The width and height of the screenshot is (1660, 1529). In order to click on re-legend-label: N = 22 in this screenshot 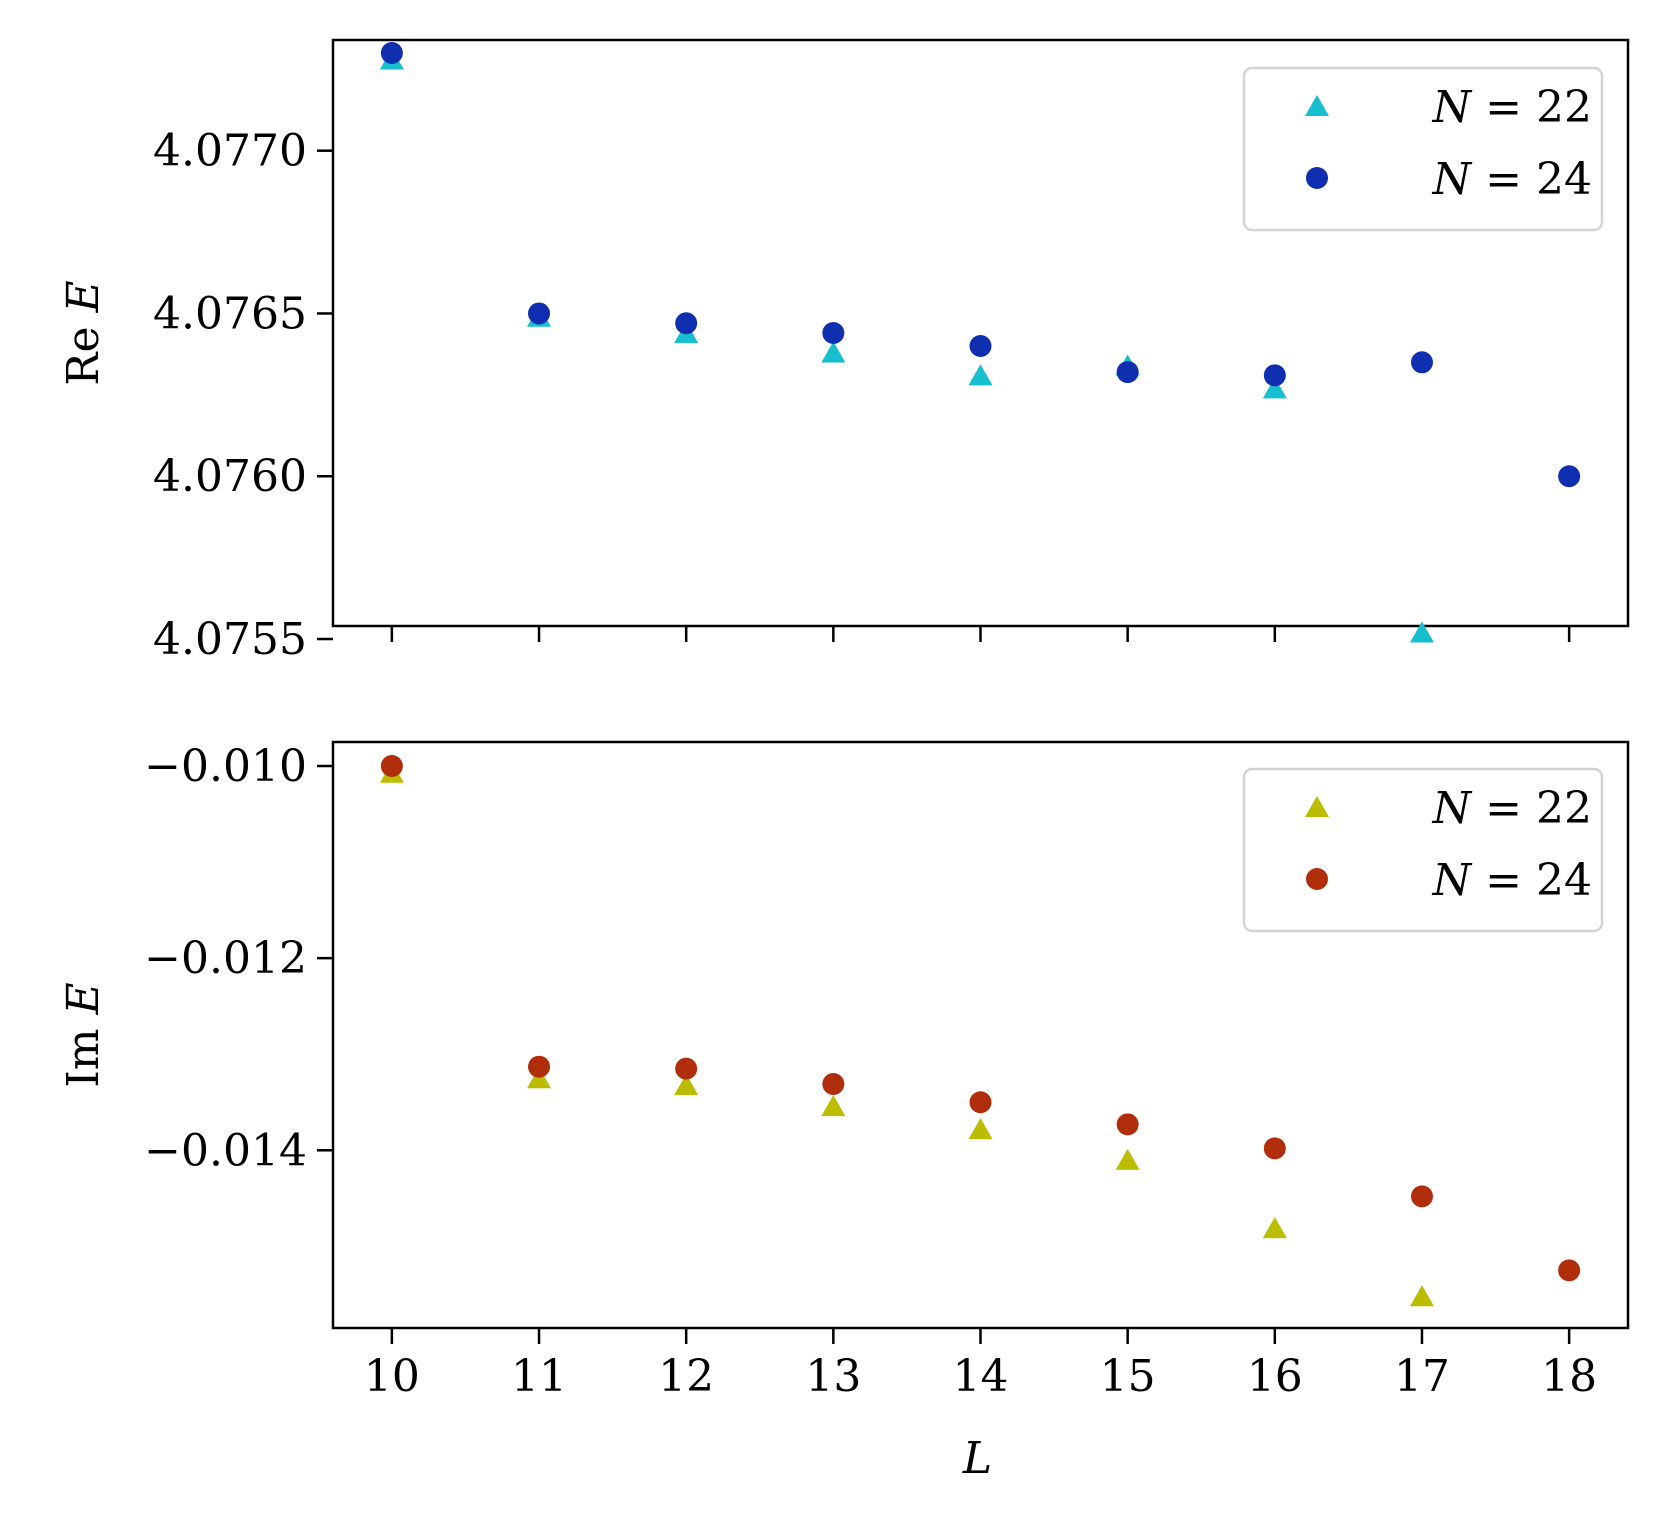, I will do `click(1512, 107)`.